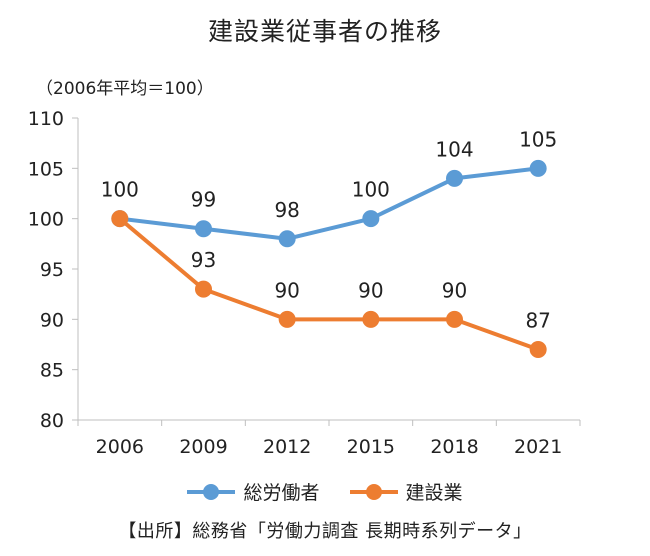  What do you see at coordinates (370, 290) in the screenshot?
I see `data-label-s1-2015: 90` at bounding box center [370, 290].